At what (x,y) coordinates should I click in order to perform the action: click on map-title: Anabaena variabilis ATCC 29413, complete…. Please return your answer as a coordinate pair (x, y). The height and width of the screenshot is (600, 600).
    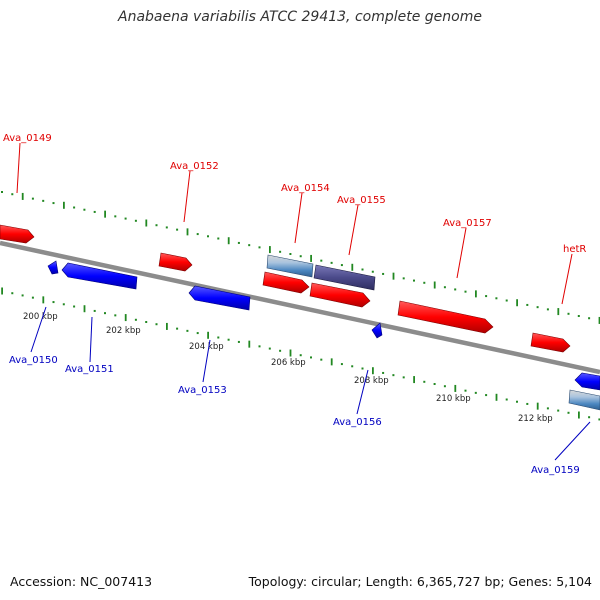
    Looking at the image, I should click on (300, 17).